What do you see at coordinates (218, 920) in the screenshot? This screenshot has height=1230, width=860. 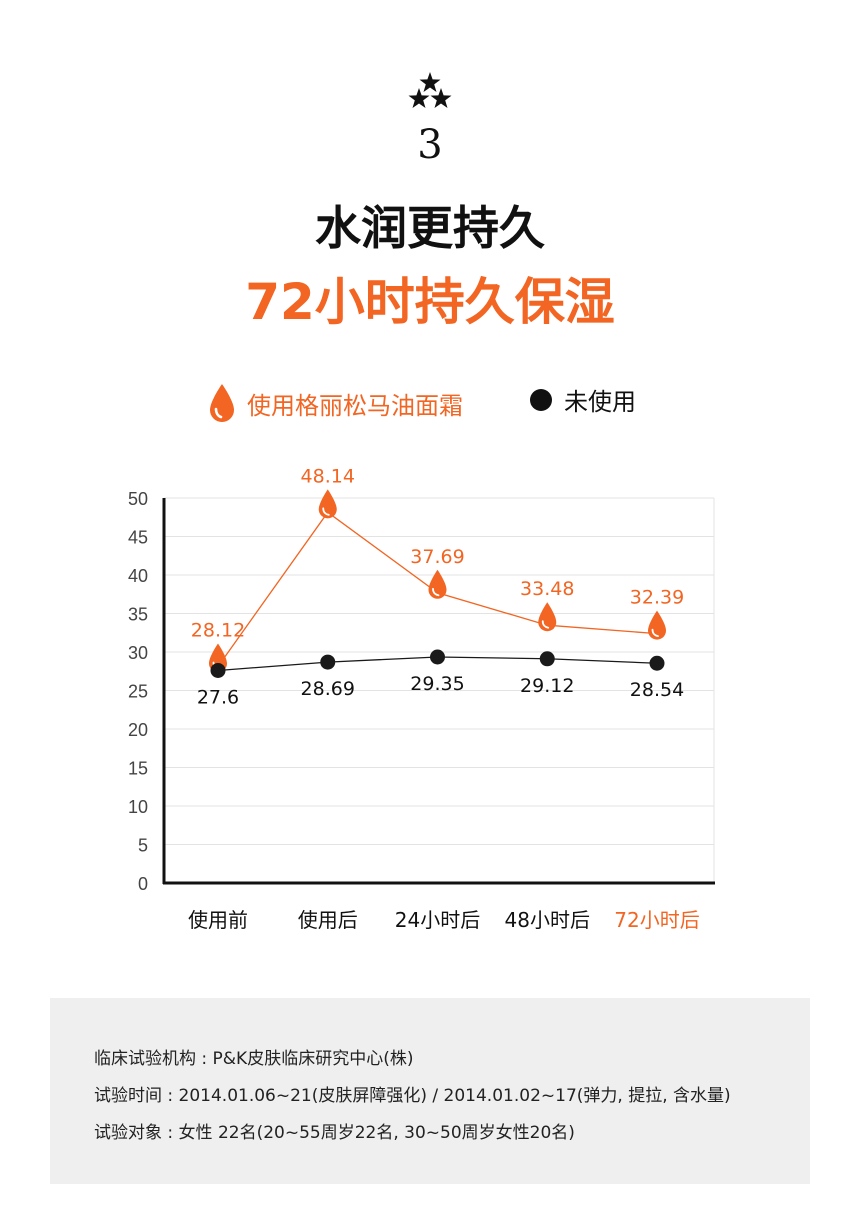 I see `x-tick-label: 使用前` at bounding box center [218, 920].